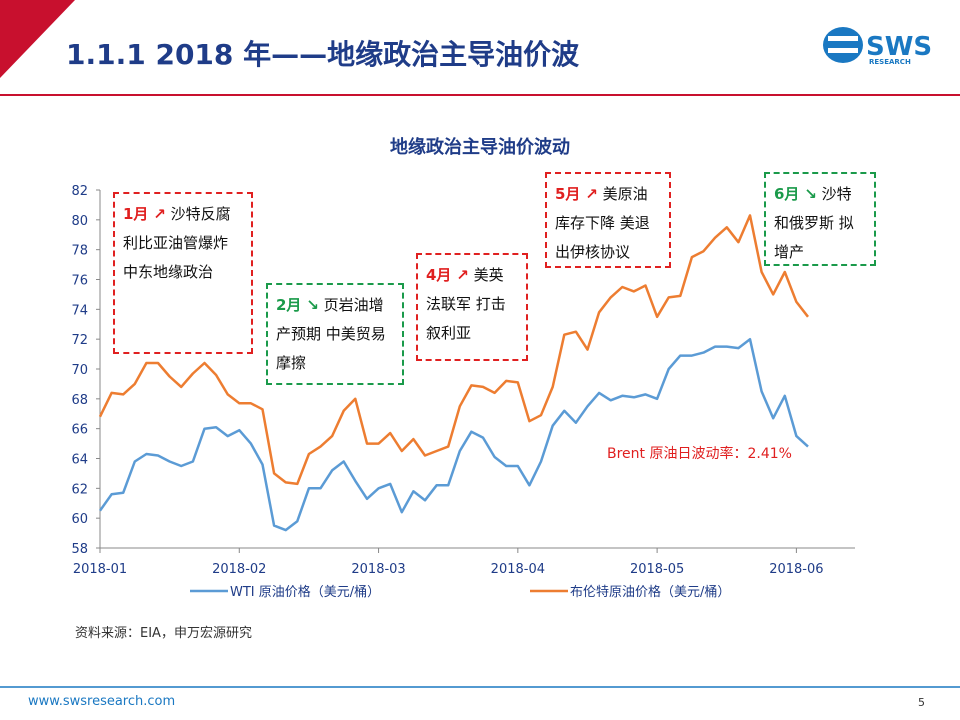  I want to click on x-tick-label: 2018-02, so click(239, 569).